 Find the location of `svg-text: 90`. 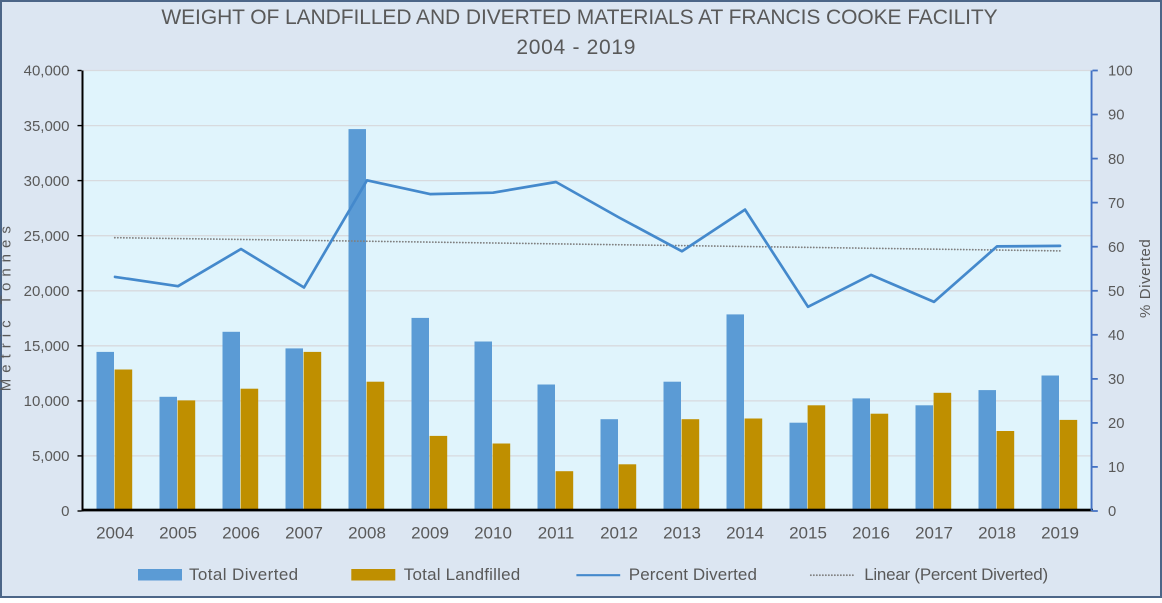

svg-text: 90 is located at coordinates (1116, 116).